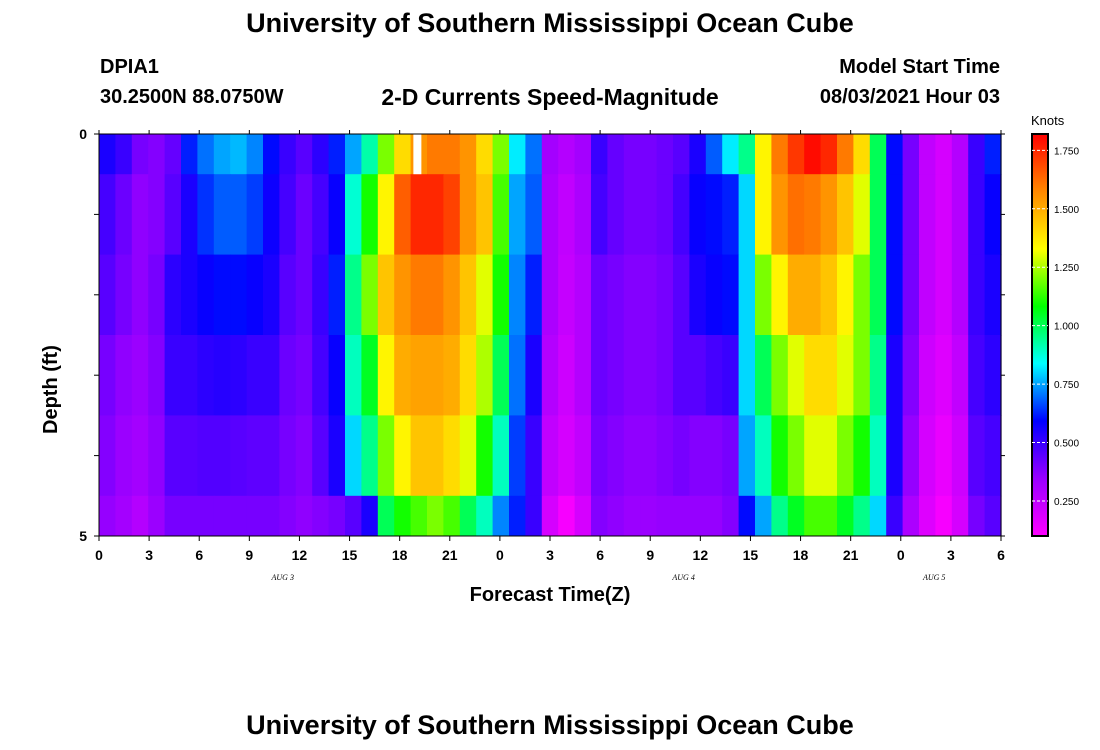 The height and width of the screenshot is (750, 1100). Describe the element at coordinates (550, 595) in the screenshot. I see `x-axis-label: Forecast Time(Z)` at that location.